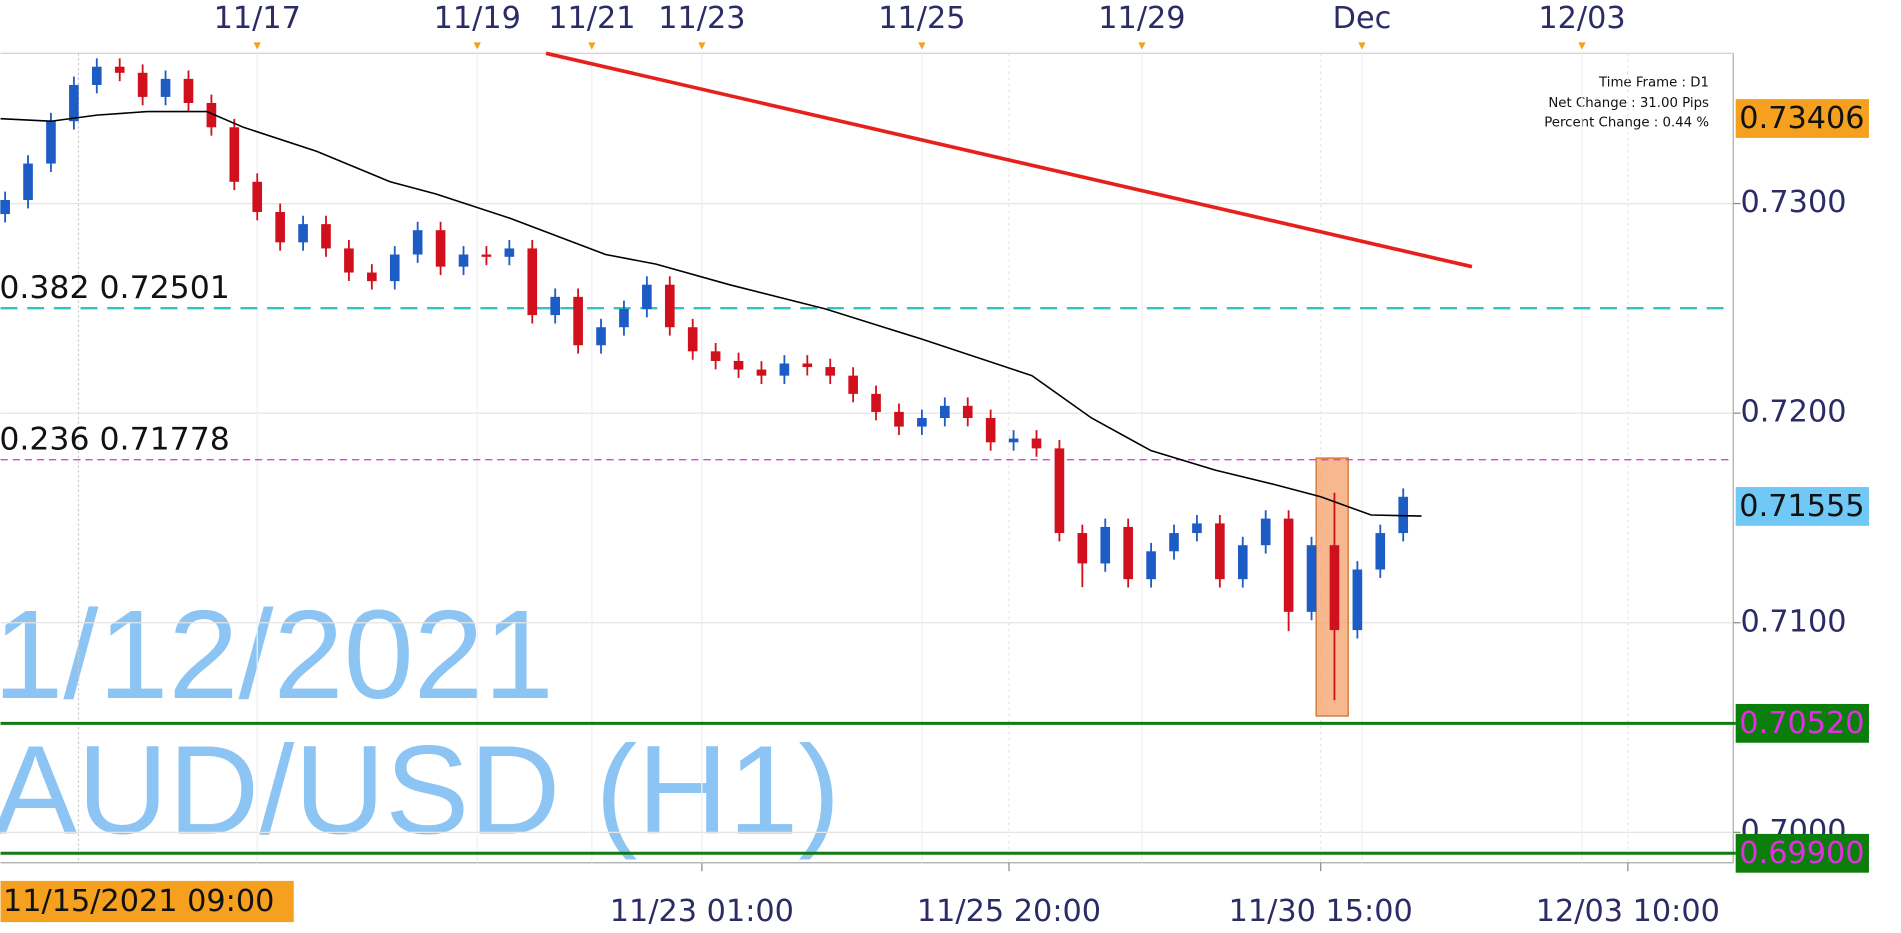 Image resolution: width=1901 pixels, height=933 pixels. I want to click on fib-ratio: 0.236, so click(45, 439).